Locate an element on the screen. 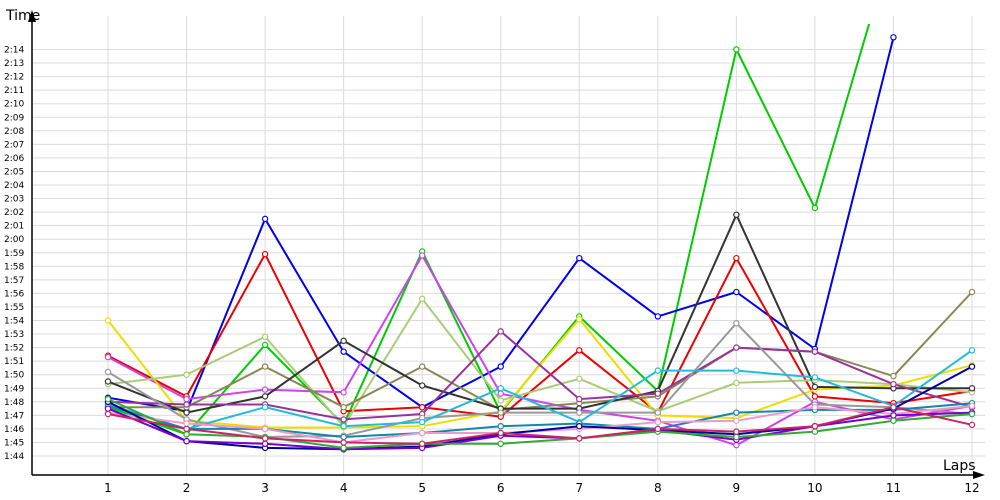 The width and height of the screenshot is (1000, 500). y-tick-label: 1:53 is located at coordinates (14, 335).